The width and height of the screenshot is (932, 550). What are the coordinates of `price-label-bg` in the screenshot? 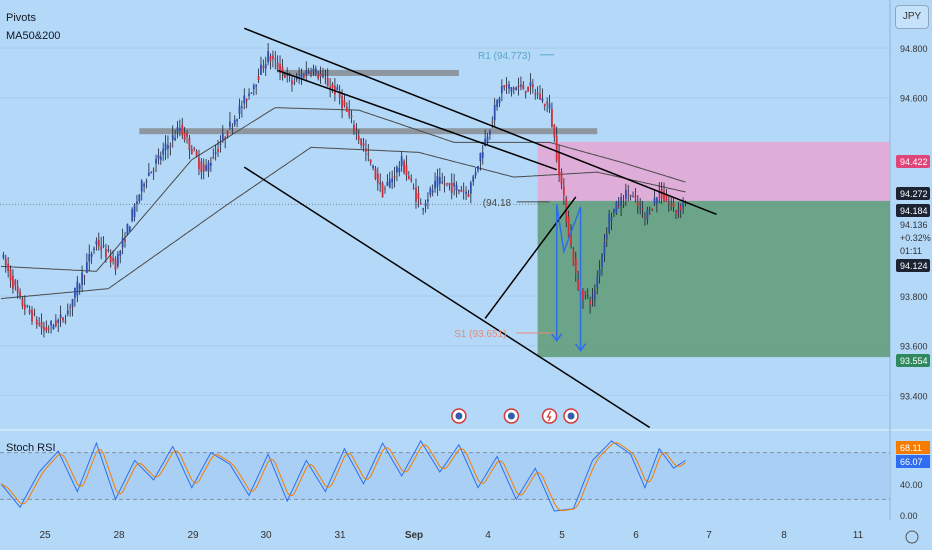 It's located at (913, 161).